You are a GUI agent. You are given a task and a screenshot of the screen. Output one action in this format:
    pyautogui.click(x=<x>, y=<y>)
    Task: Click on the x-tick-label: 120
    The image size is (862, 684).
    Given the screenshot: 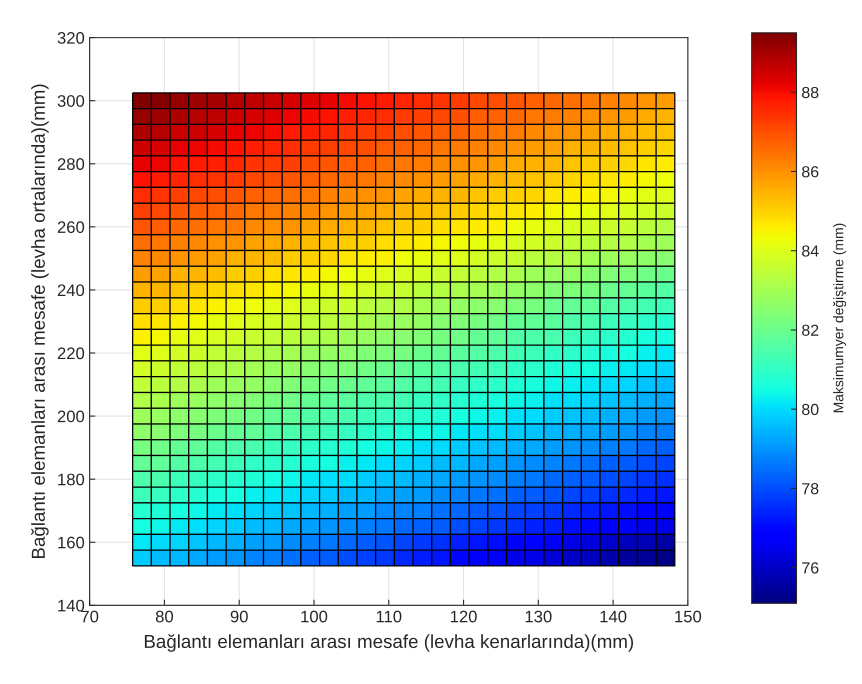 What is the action you would take?
    pyautogui.click(x=463, y=616)
    